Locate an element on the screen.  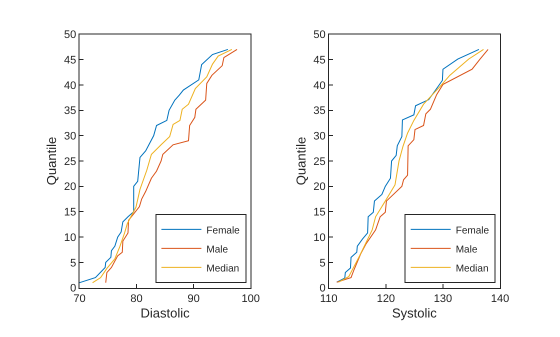
x-tick-label: 110 is located at coordinates (329, 298).